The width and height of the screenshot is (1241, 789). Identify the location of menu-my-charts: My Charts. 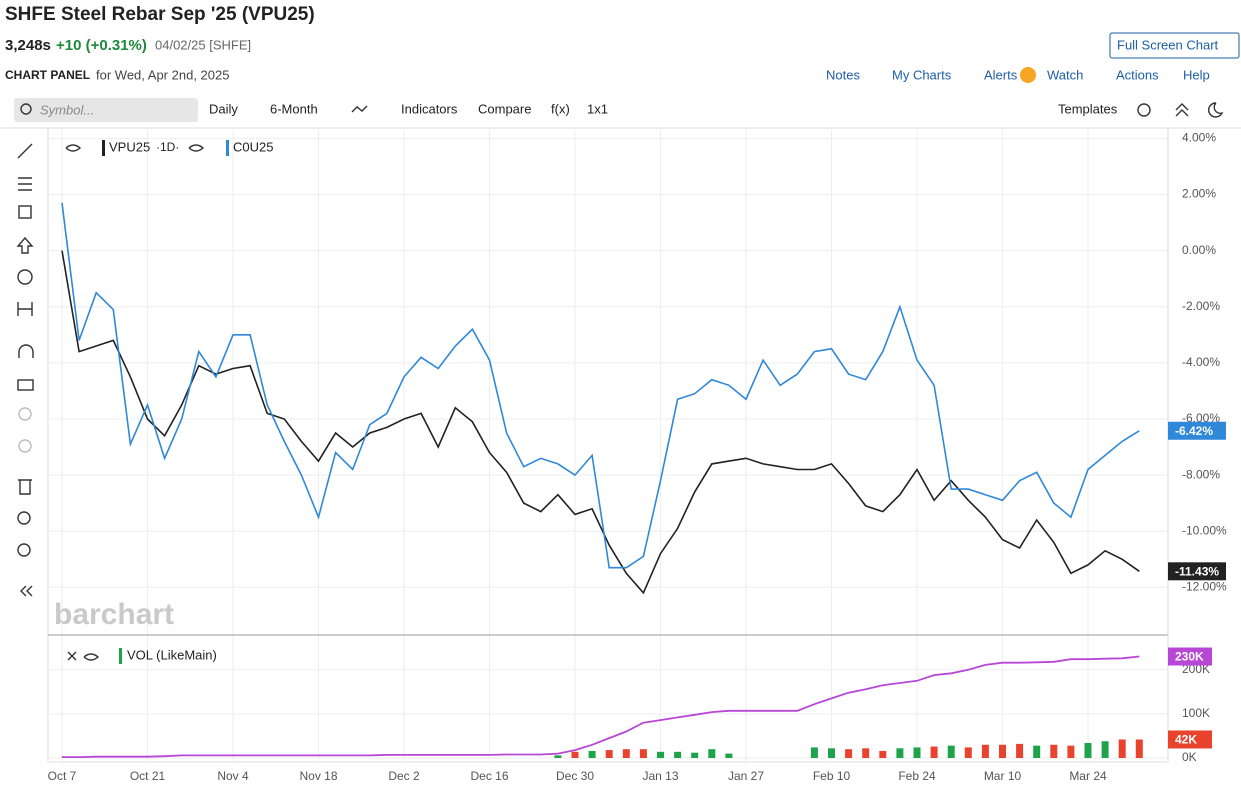
(922, 74).